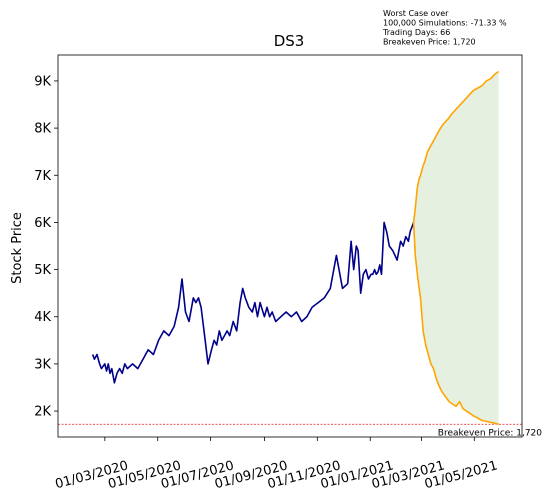  Describe the element at coordinates (456, 146) in the screenshot. I see `simulation-upper-line` at that location.